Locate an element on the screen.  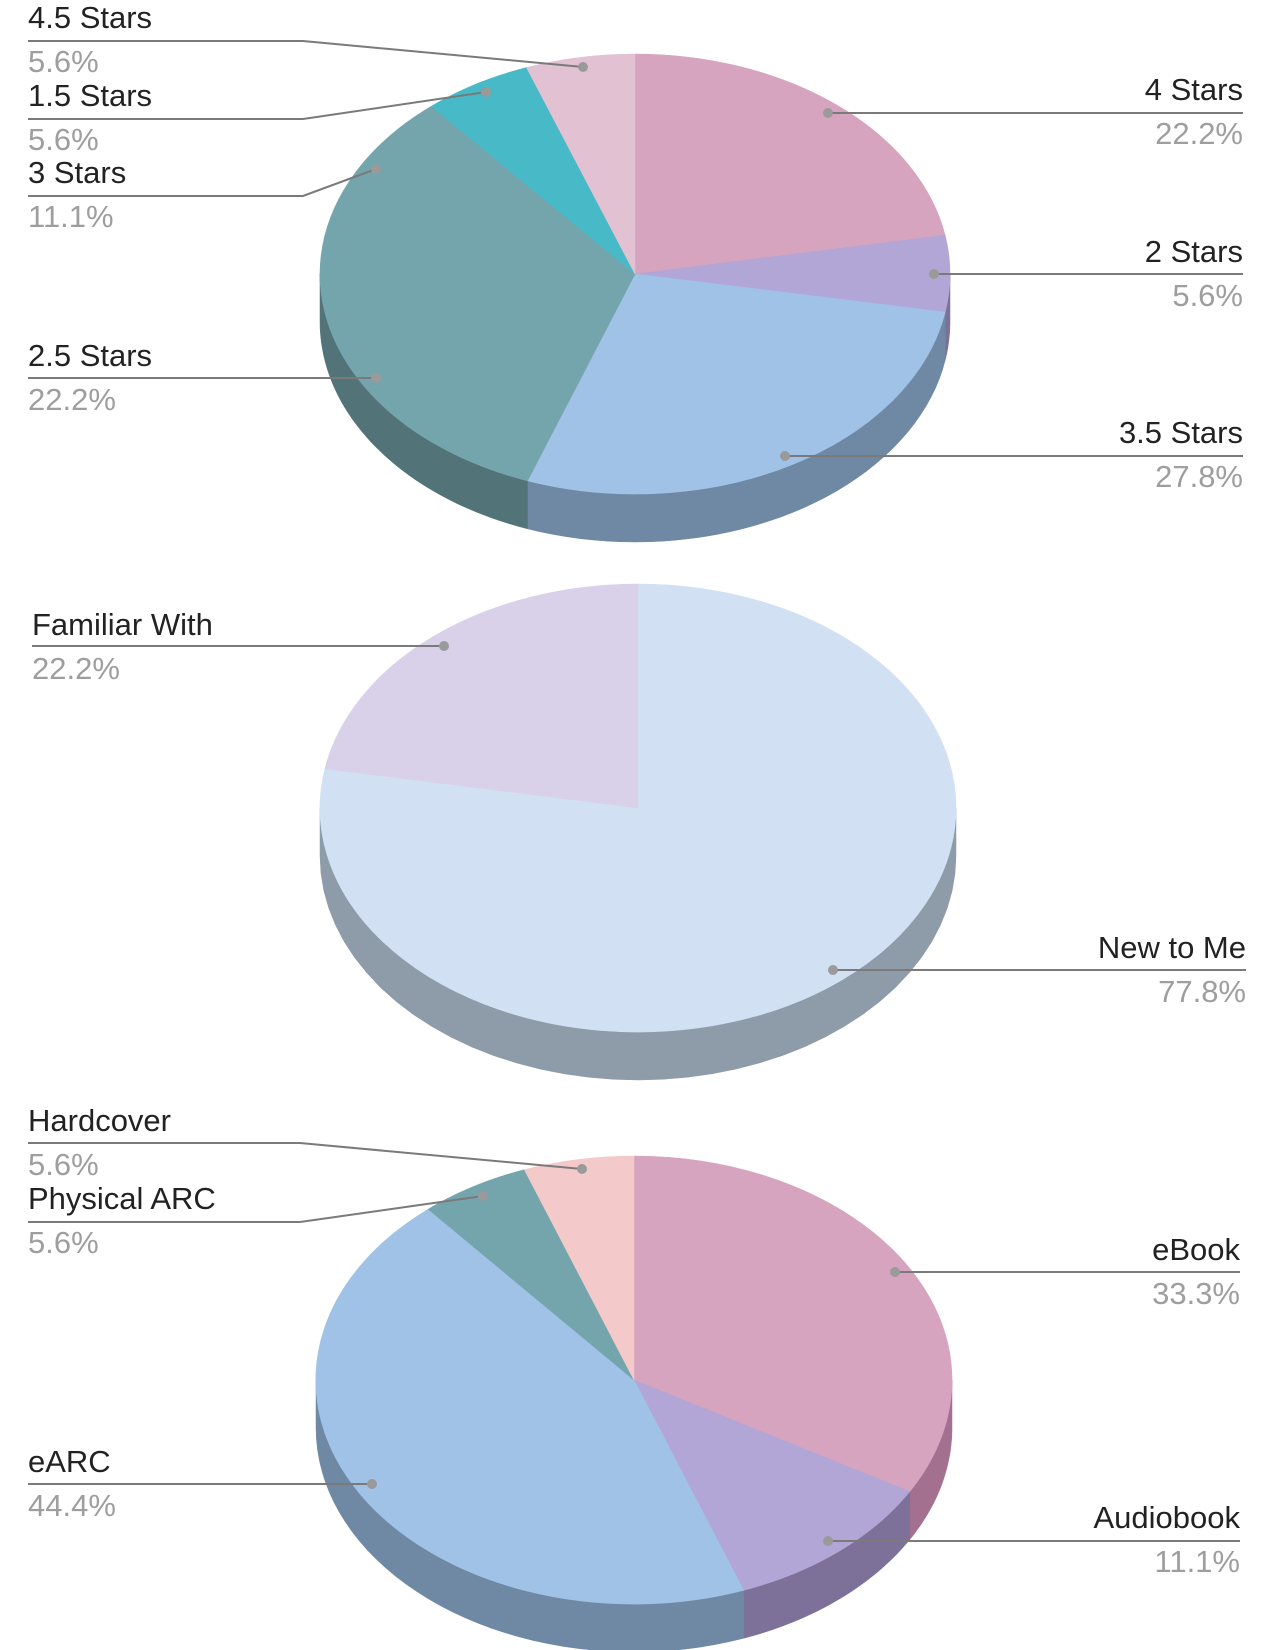
leader-line-physical-arc is located at coordinates (256, 1209).